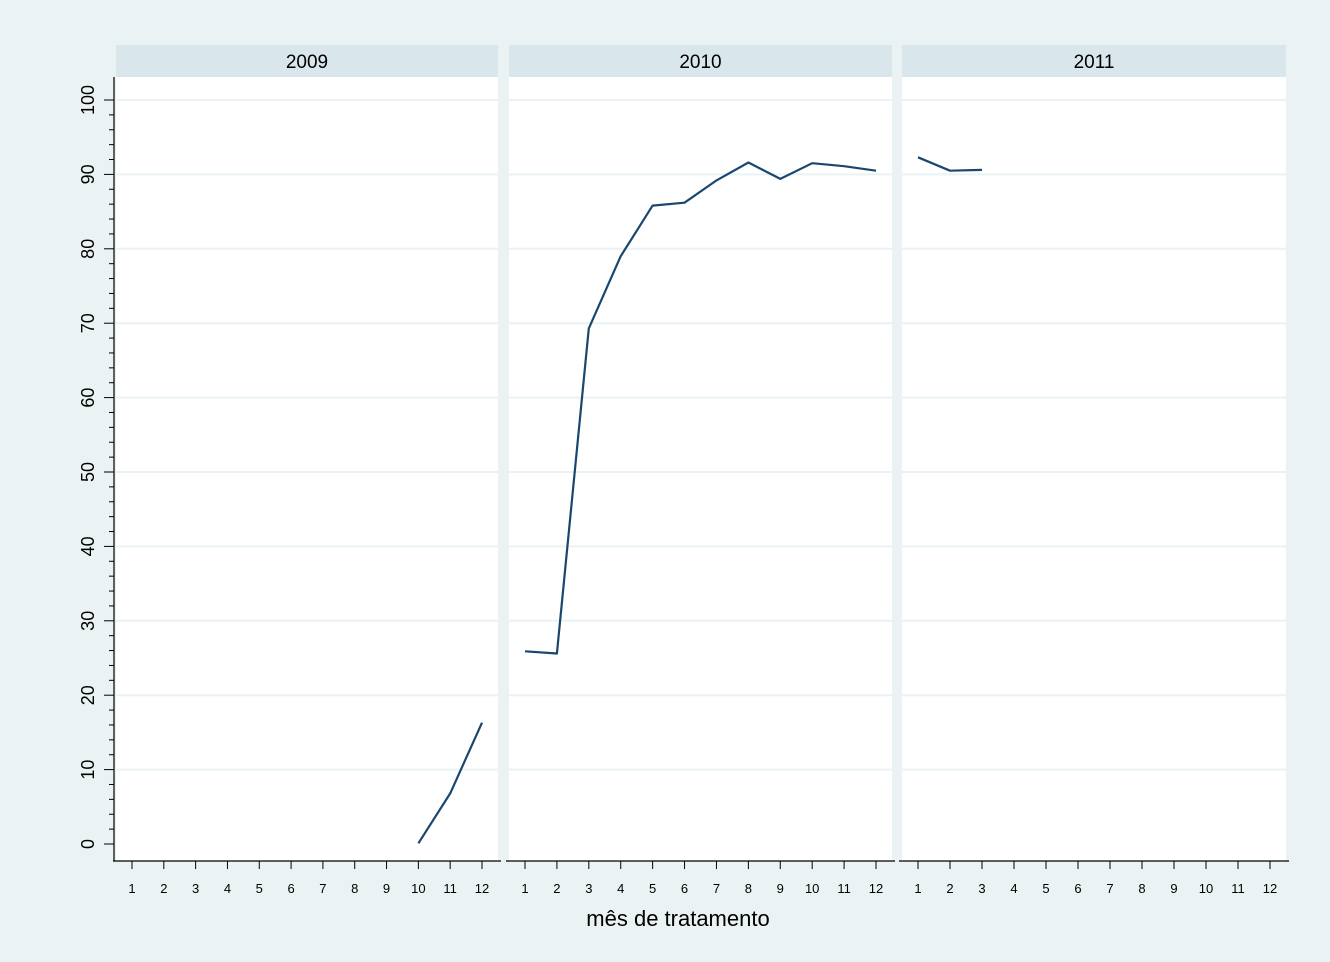 The image size is (1330, 962). I want to click on panel-title: 2009, so click(307, 62).